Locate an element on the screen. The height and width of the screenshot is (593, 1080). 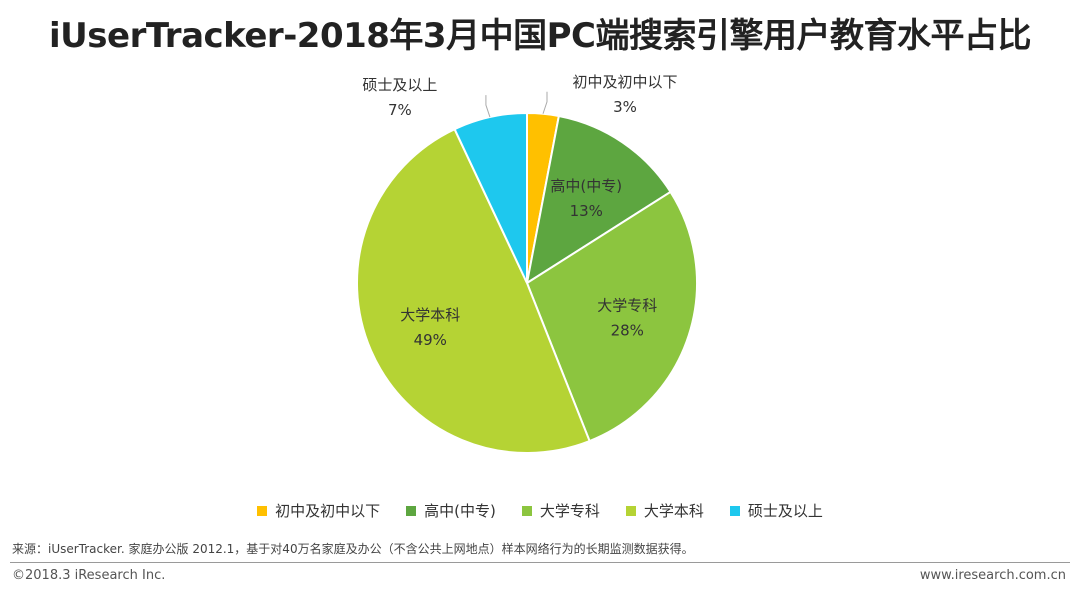
leader-line-硕士及以上 is located at coordinates (488, 106).